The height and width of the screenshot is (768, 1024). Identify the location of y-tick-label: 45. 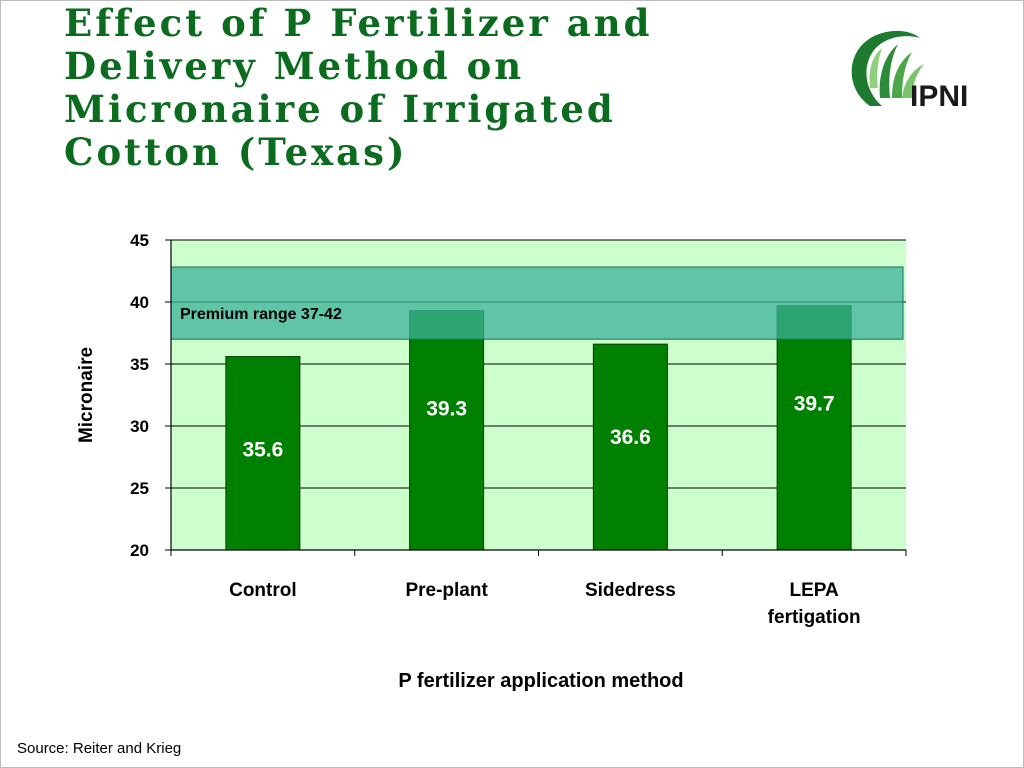
(139, 240).